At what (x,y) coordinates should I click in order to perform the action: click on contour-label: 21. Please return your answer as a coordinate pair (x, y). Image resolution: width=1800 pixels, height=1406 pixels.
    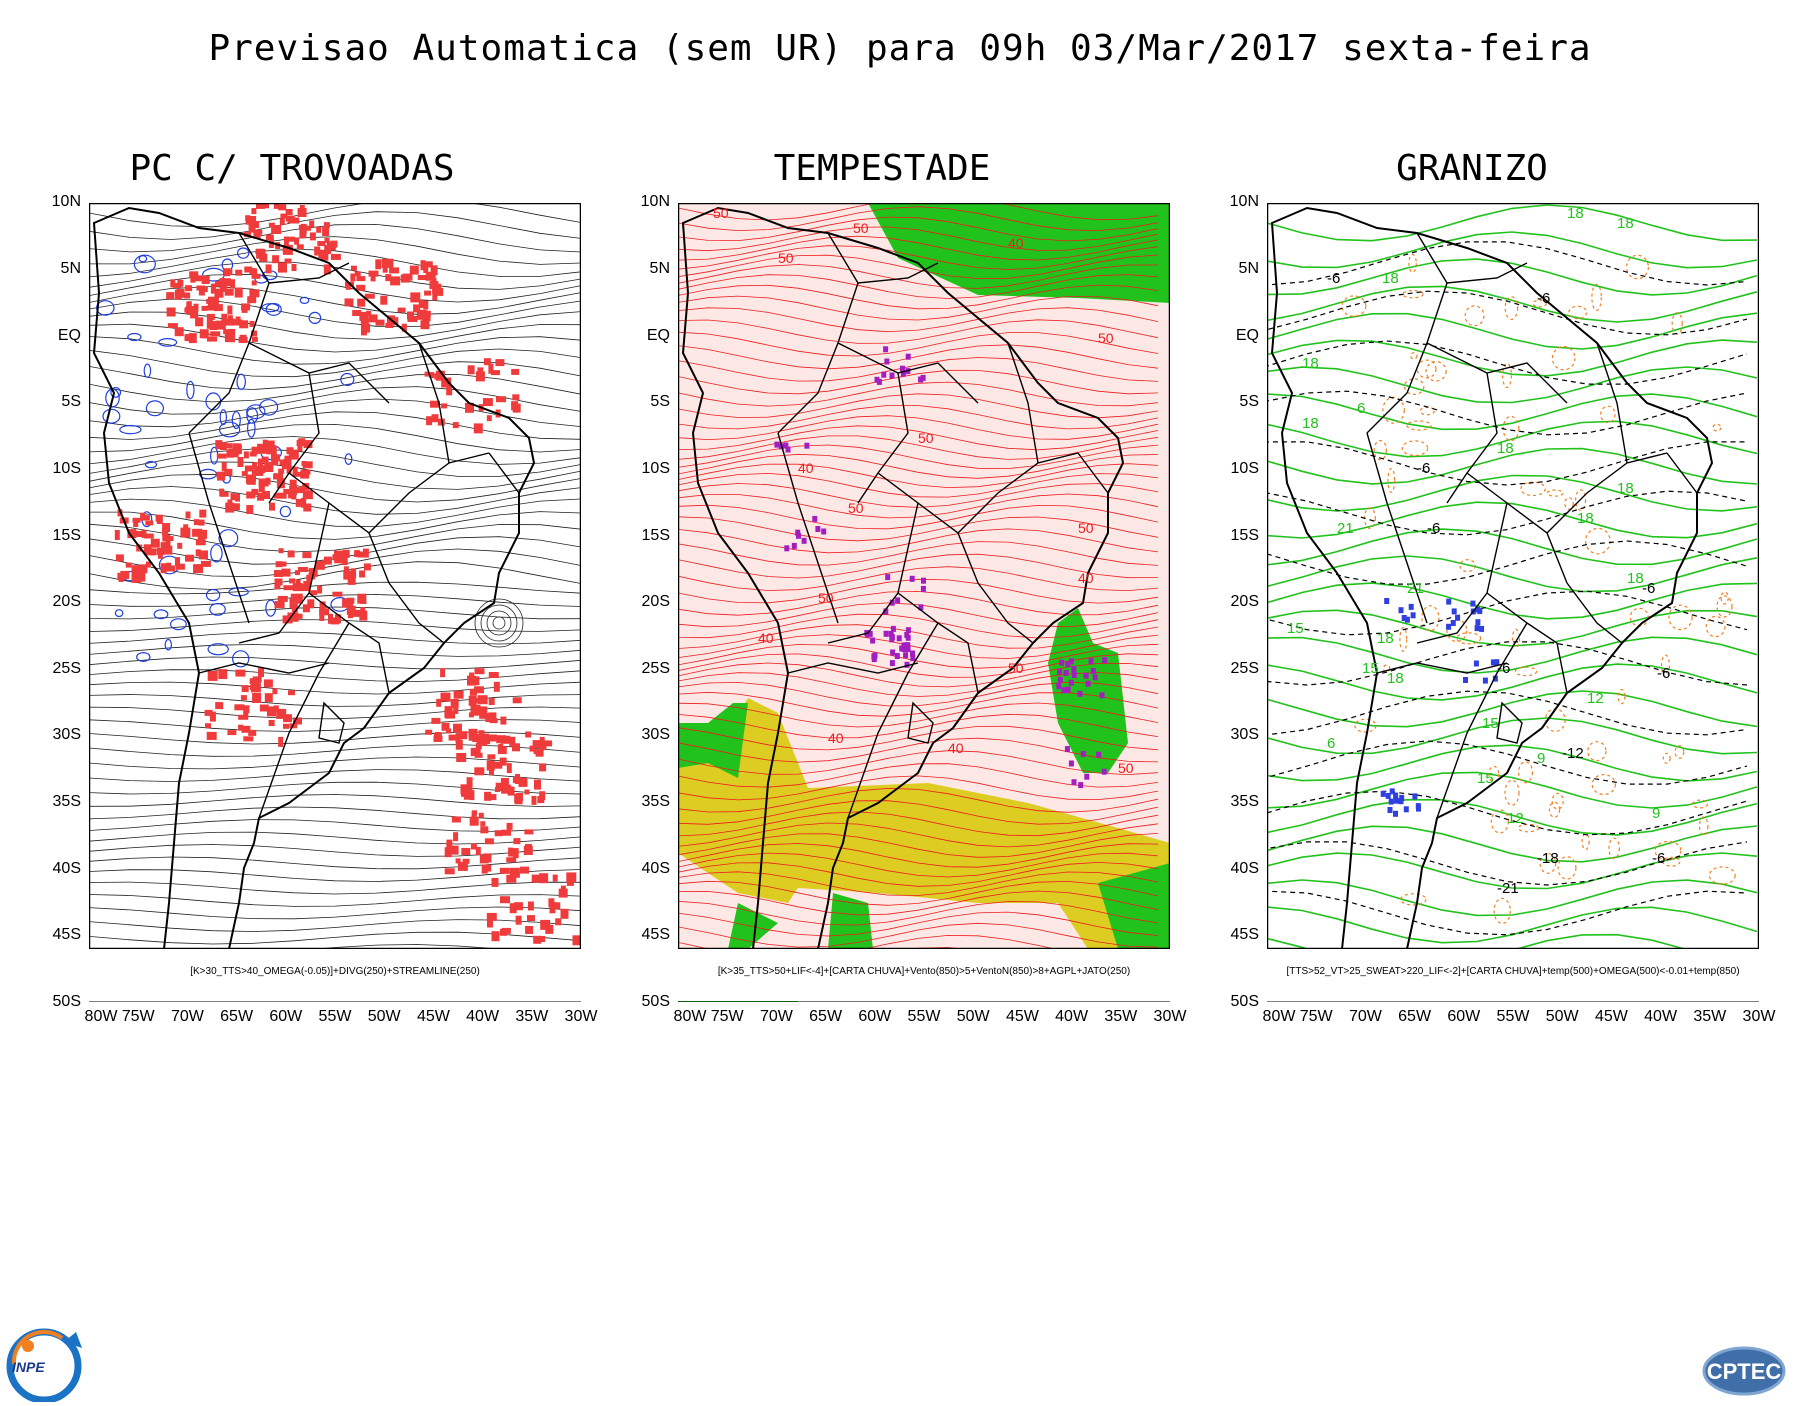
    Looking at the image, I should click on (1345, 528).